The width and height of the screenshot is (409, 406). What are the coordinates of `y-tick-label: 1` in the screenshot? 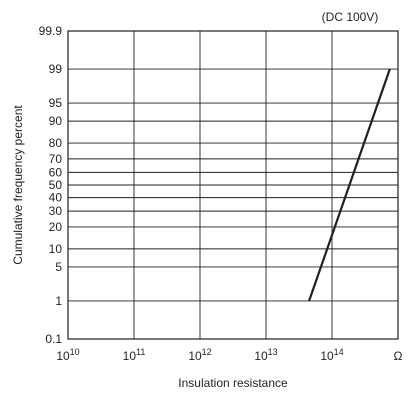 It's located at (58, 301).